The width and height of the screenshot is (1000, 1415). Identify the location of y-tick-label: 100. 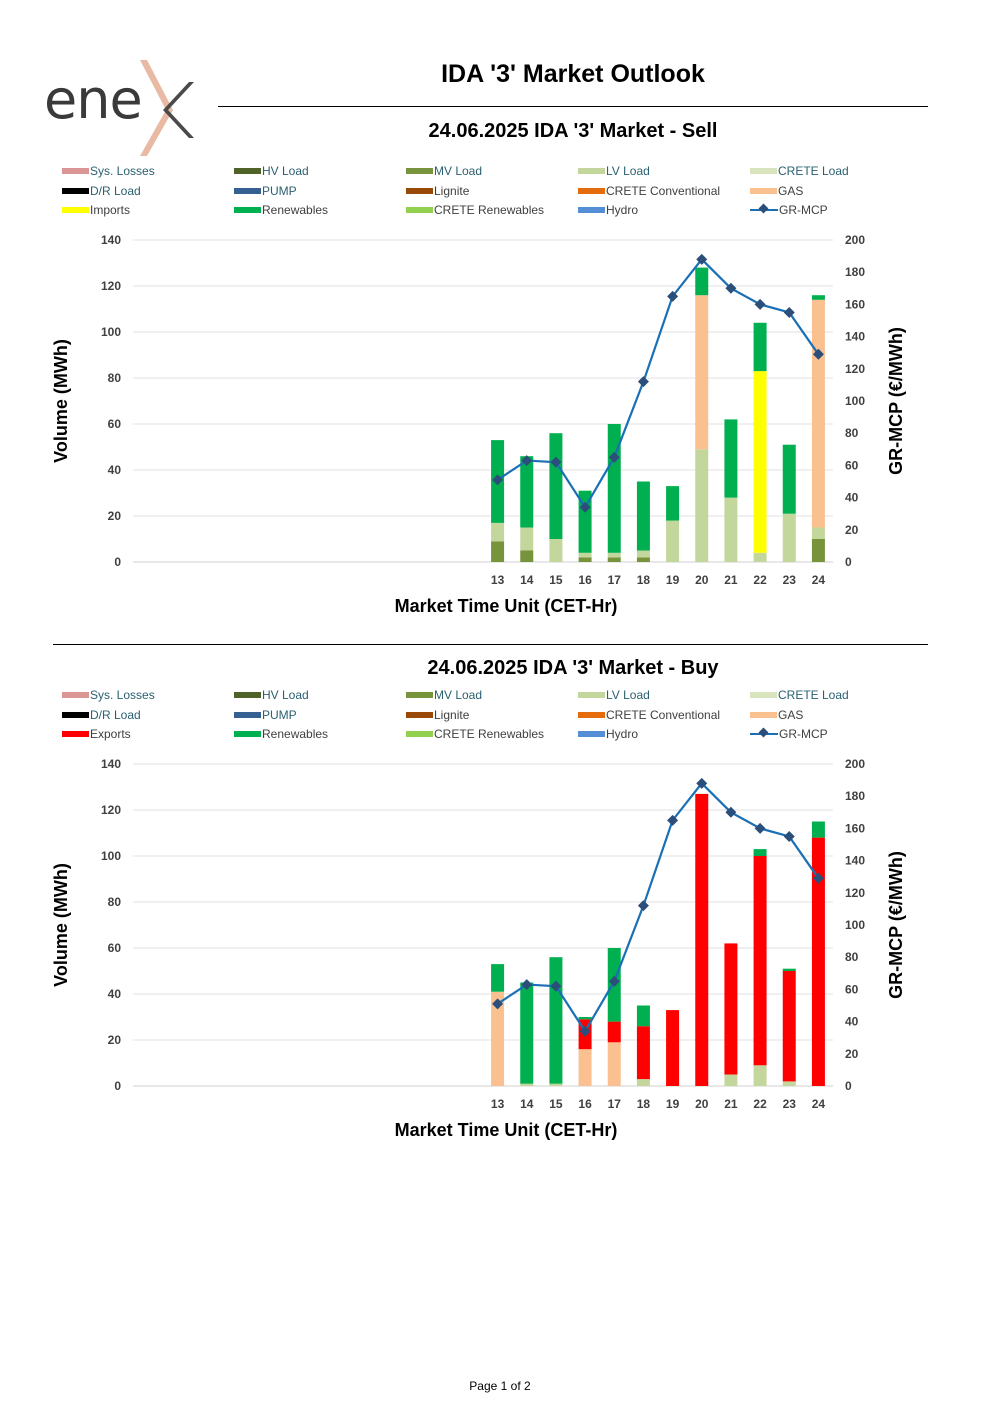
(111, 856).